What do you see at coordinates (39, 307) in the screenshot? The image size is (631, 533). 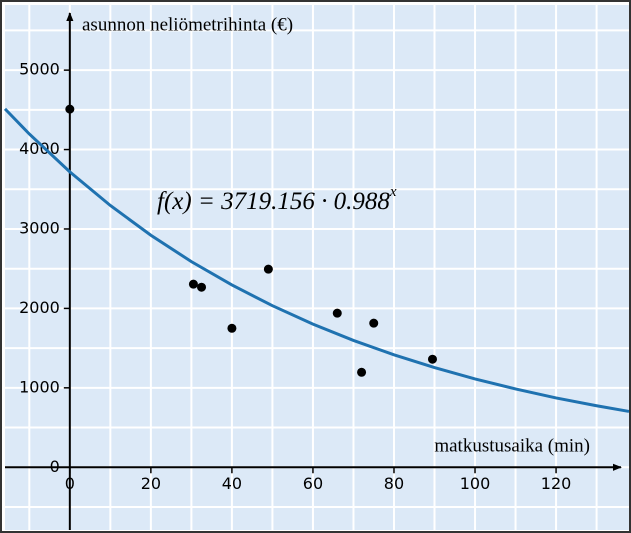 I see `y-tick-label: 2000` at bounding box center [39, 307].